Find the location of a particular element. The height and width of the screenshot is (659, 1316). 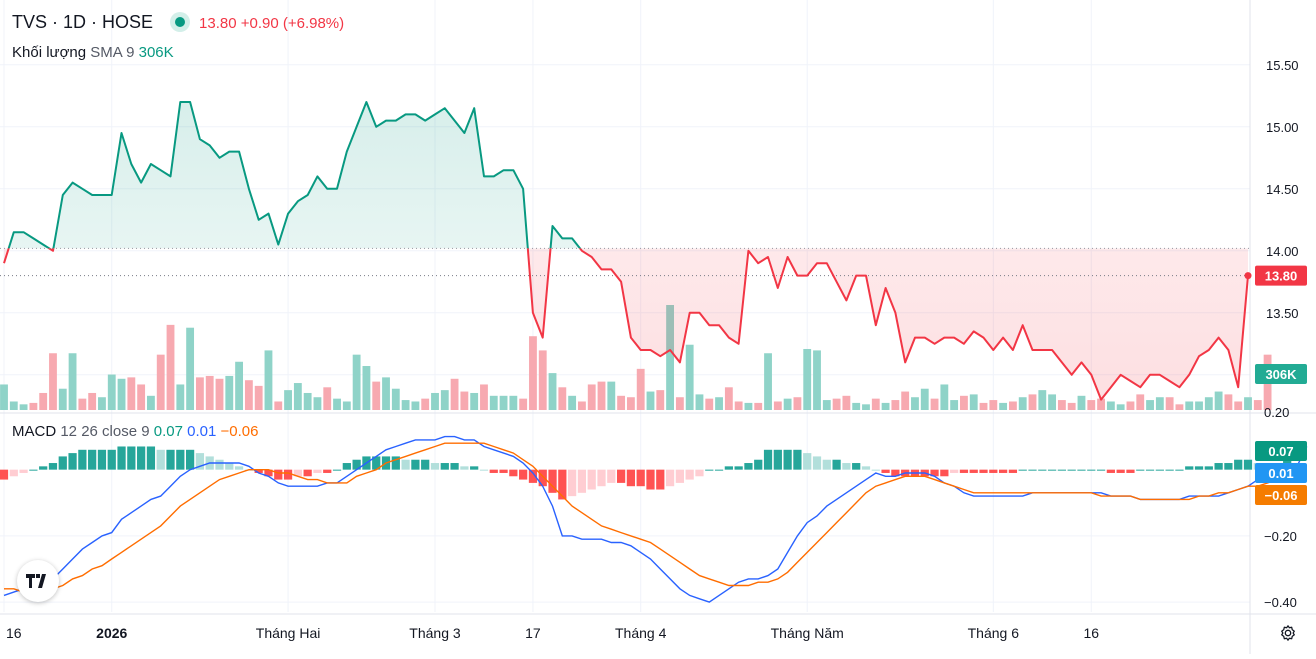

symbol-title: TVS · 1D · HOSE is located at coordinates (83, 22).